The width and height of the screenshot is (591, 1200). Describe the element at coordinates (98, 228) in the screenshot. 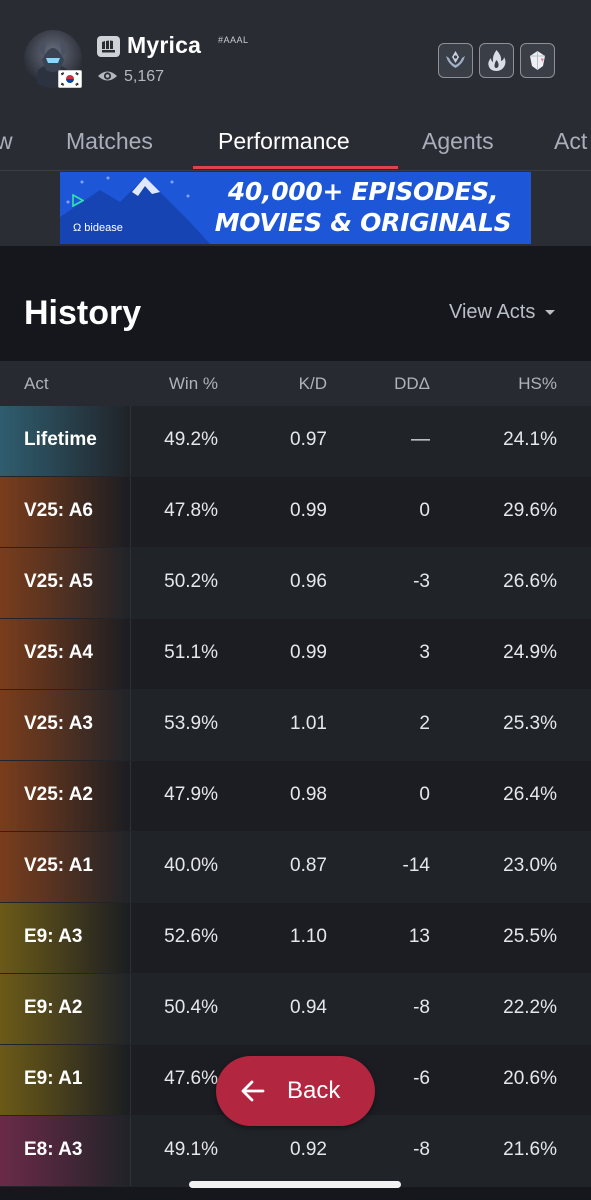

I see `ad-brand-label: Ω bidease` at that location.